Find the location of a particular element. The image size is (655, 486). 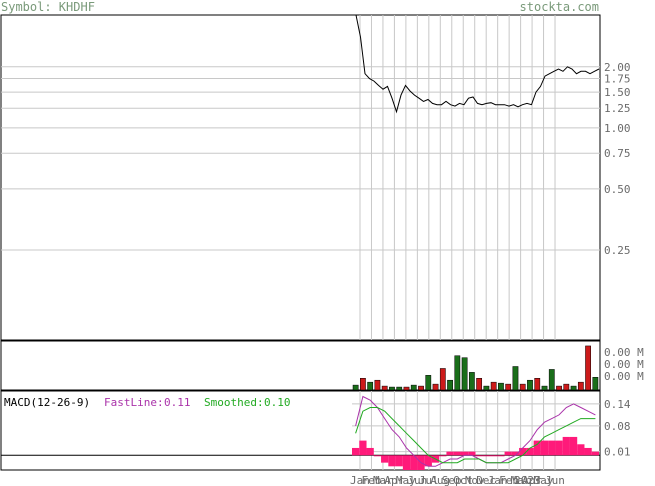

macd-smoothed-line is located at coordinates (475, 435).